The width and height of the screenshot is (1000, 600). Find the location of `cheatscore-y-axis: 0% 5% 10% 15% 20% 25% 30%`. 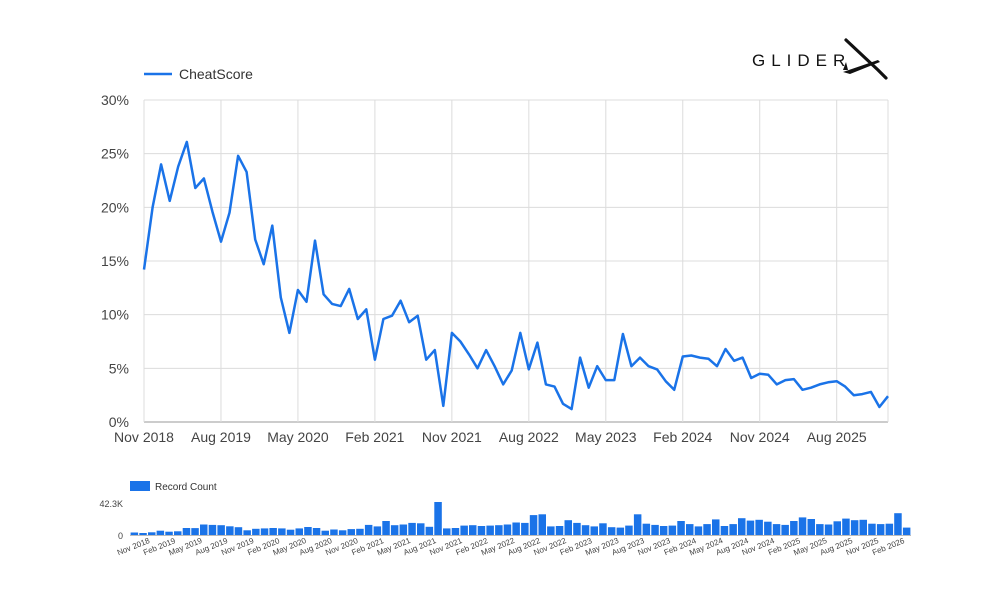

cheatscore-y-axis: 0% 5% 10% 15% 20% 25% 30% is located at coordinates (115, 261).